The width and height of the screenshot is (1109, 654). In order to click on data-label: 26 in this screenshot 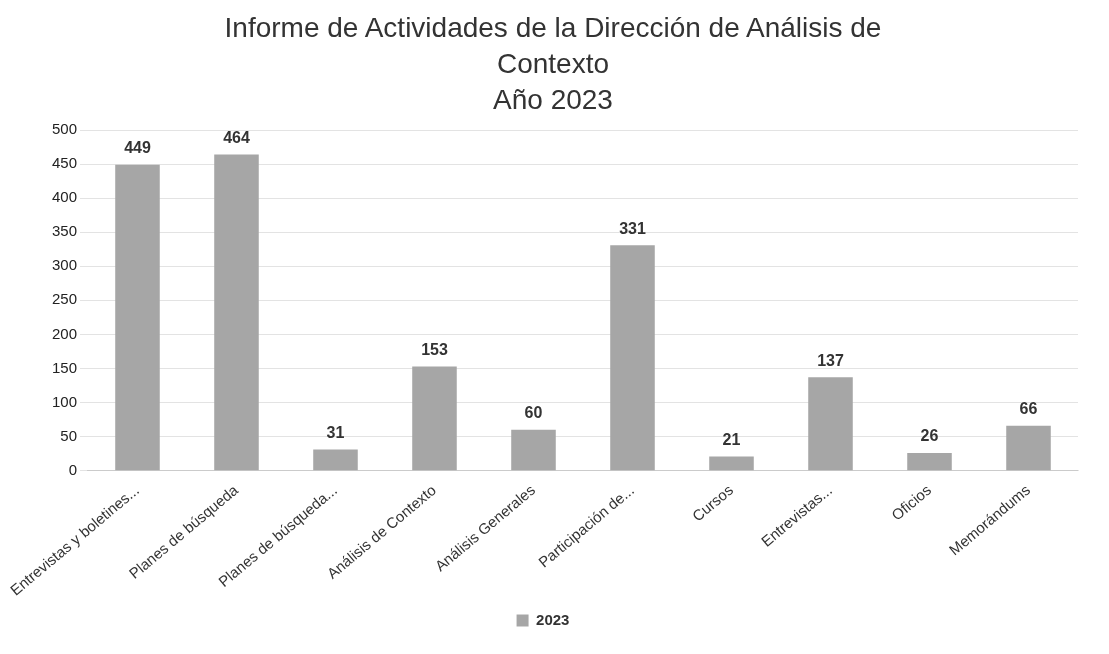, I will do `click(929, 436)`.